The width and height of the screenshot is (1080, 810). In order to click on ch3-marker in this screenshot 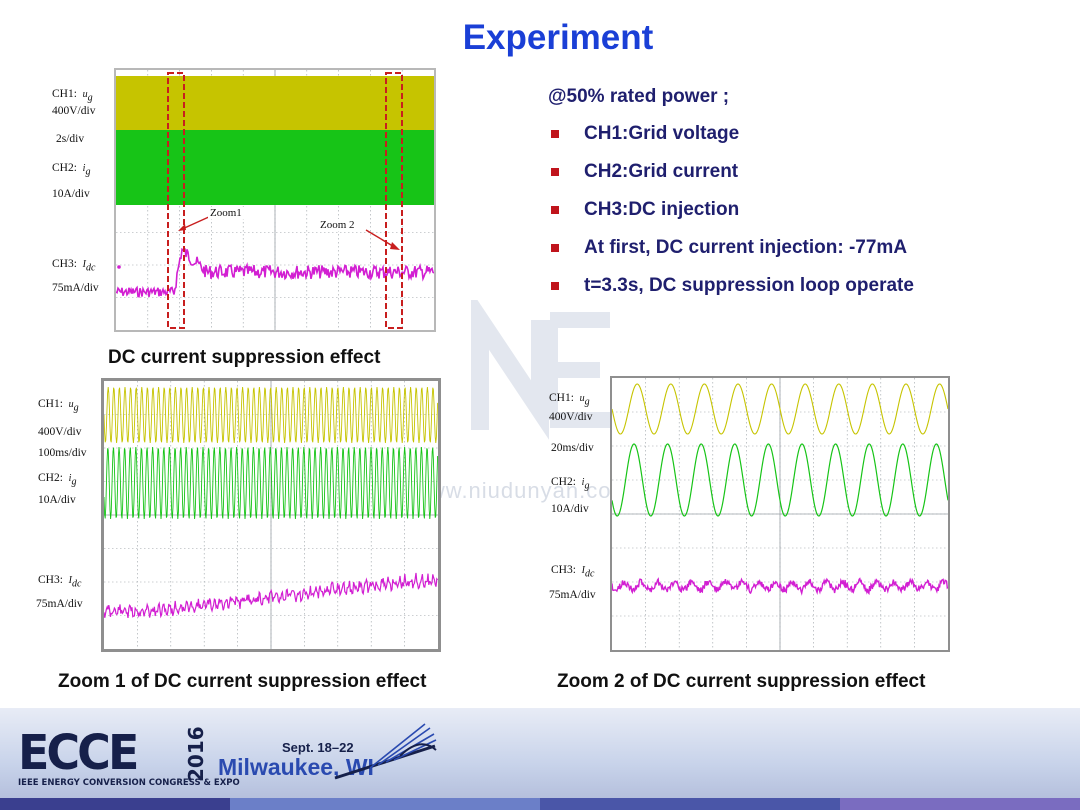, I will do `click(119, 267)`.